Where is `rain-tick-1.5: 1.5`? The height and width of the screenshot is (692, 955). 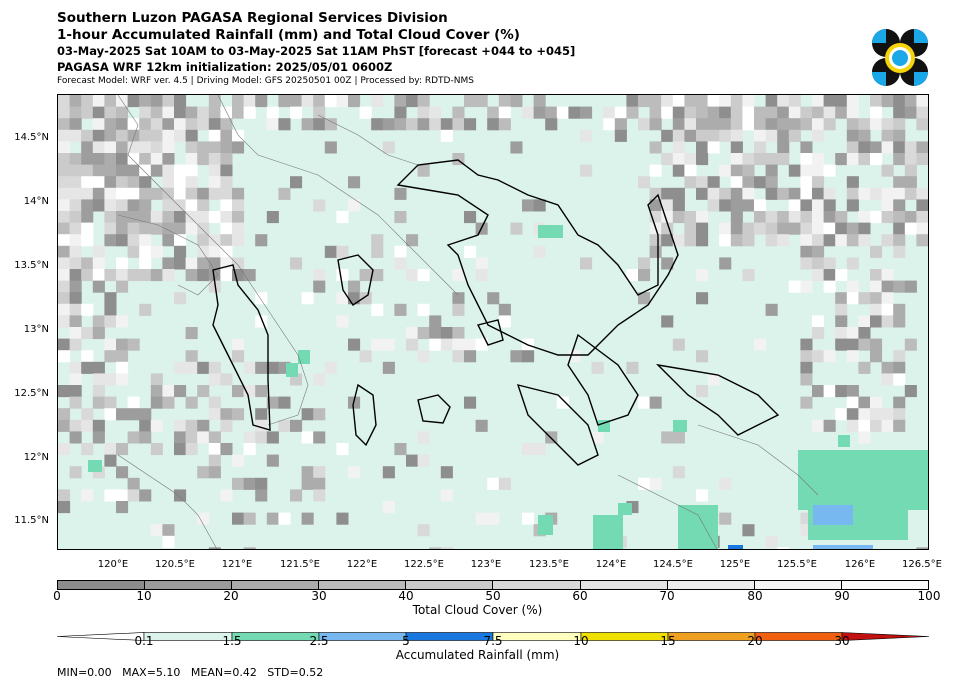 rain-tick-1.5: 1.5 is located at coordinates (232, 641).